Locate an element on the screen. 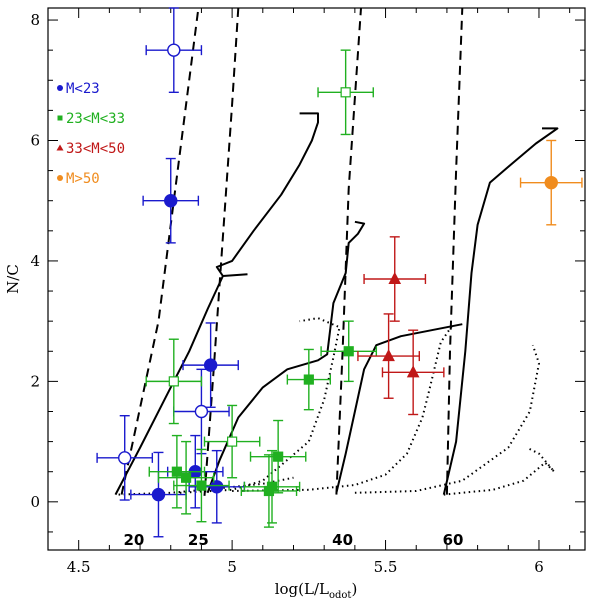 The image size is (600, 603). legend-item-4: M>50 is located at coordinates (78, 179).